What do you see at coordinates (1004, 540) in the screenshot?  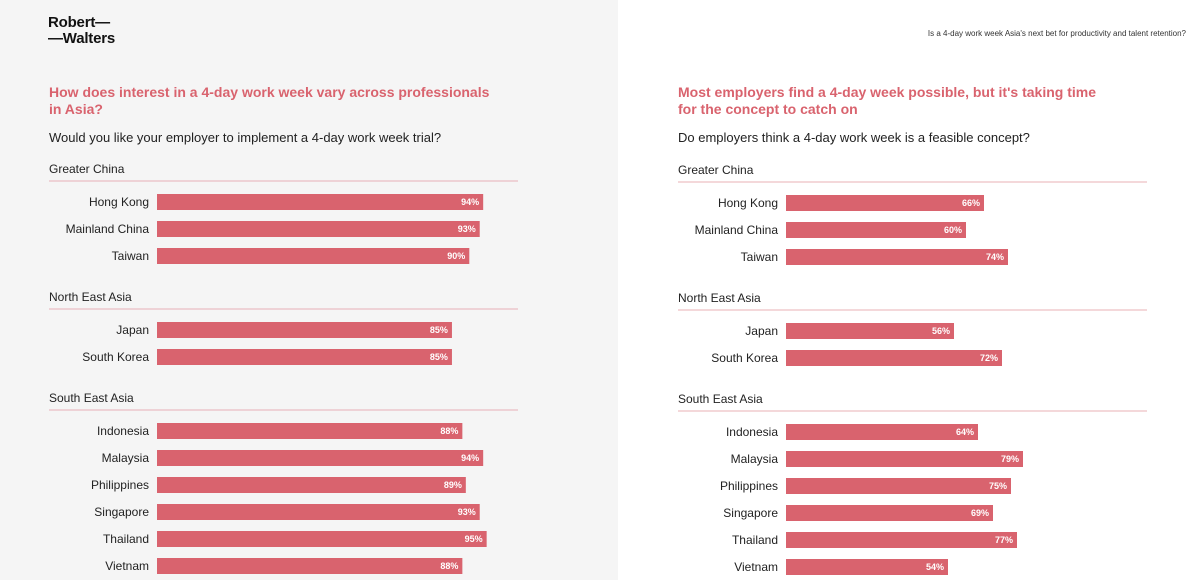 I see `value-label: 77%` at bounding box center [1004, 540].